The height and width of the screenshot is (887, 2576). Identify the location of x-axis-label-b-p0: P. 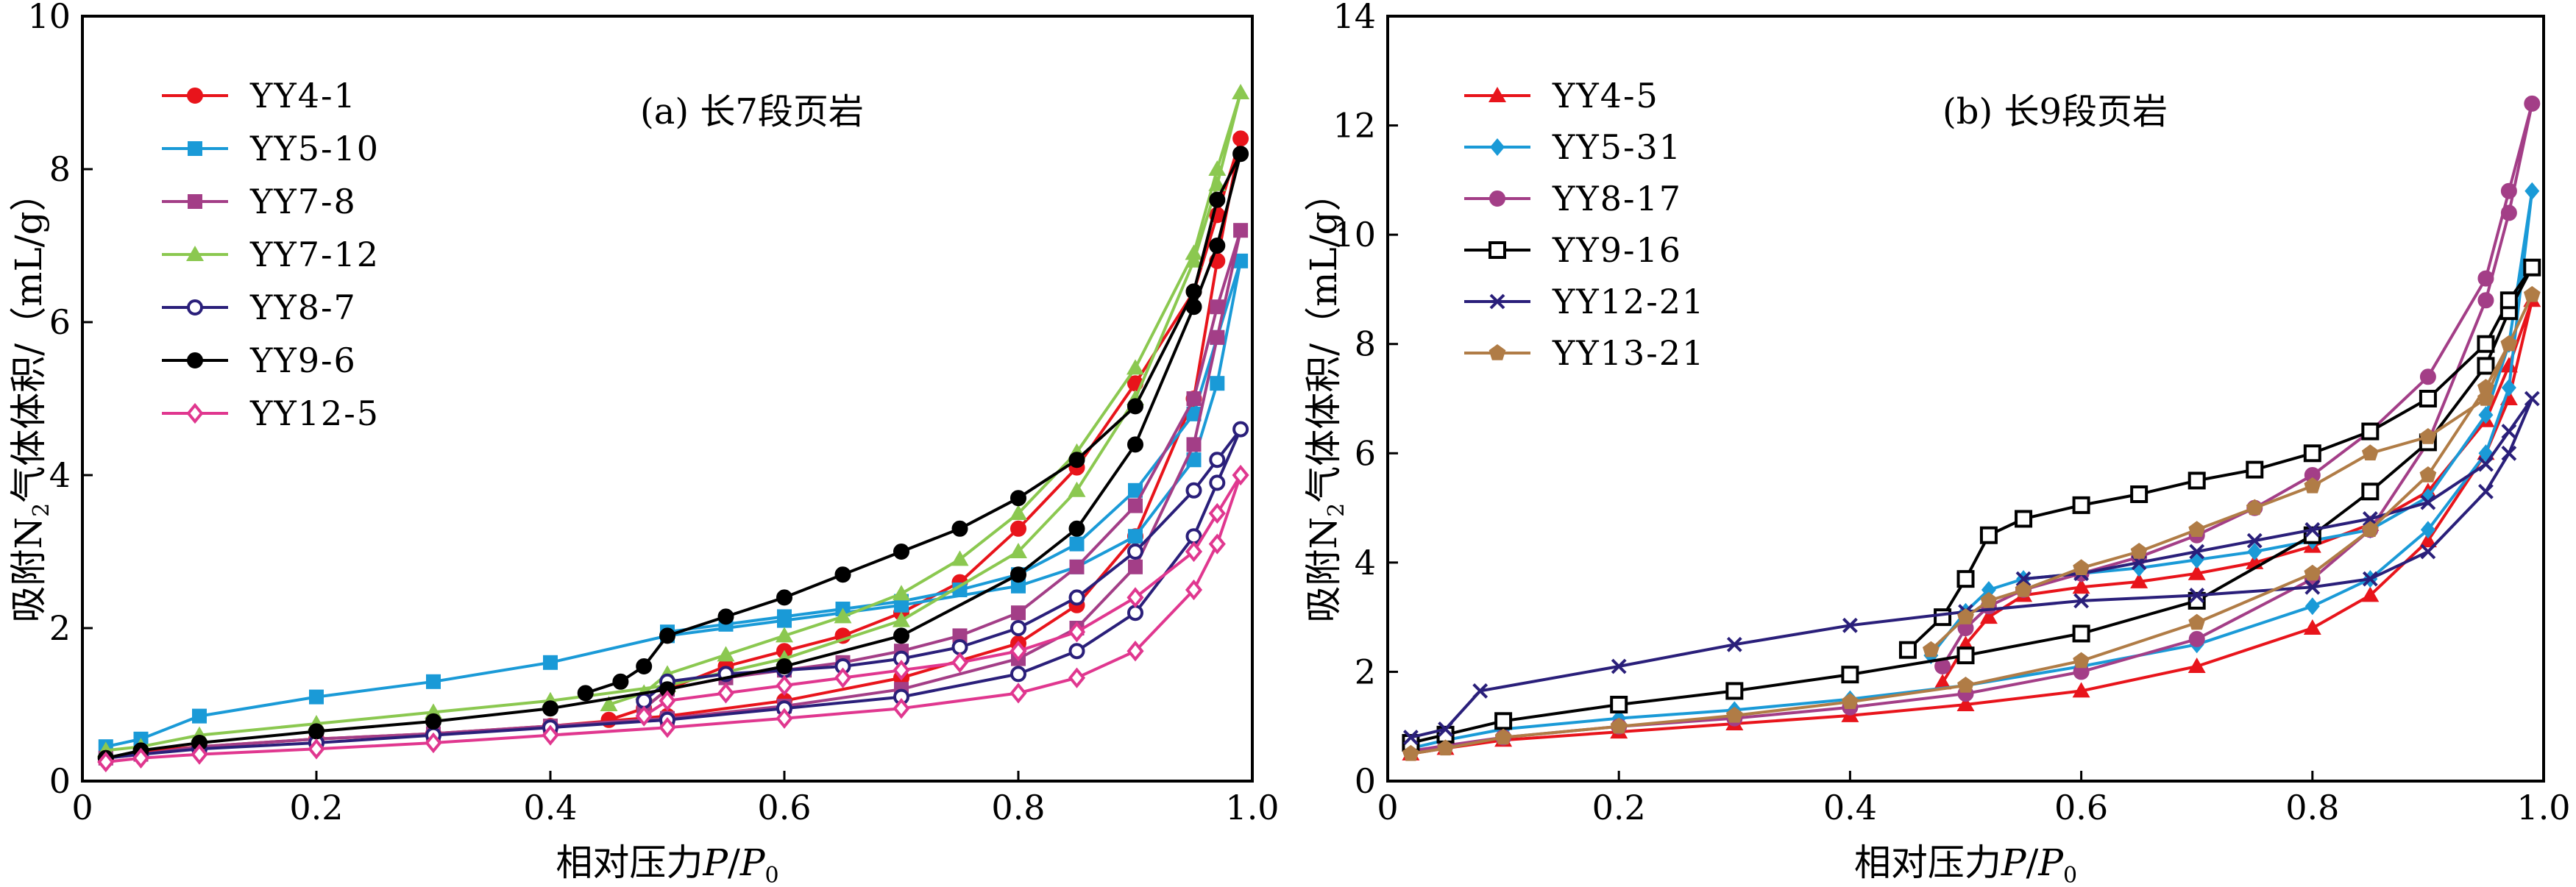
(2050, 862).